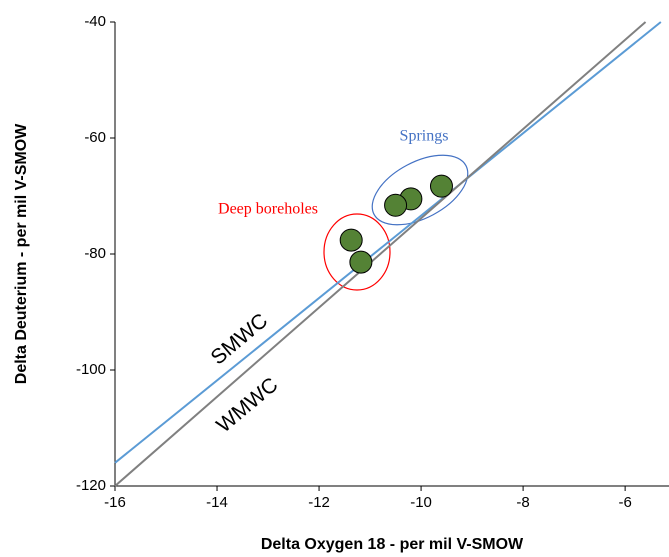 The image size is (669, 557). What do you see at coordinates (392, 544) in the screenshot?
I see `x-axis-title: Delta Oxygen 18 - per mil V-SMOW` at bounding box center [392, 544].